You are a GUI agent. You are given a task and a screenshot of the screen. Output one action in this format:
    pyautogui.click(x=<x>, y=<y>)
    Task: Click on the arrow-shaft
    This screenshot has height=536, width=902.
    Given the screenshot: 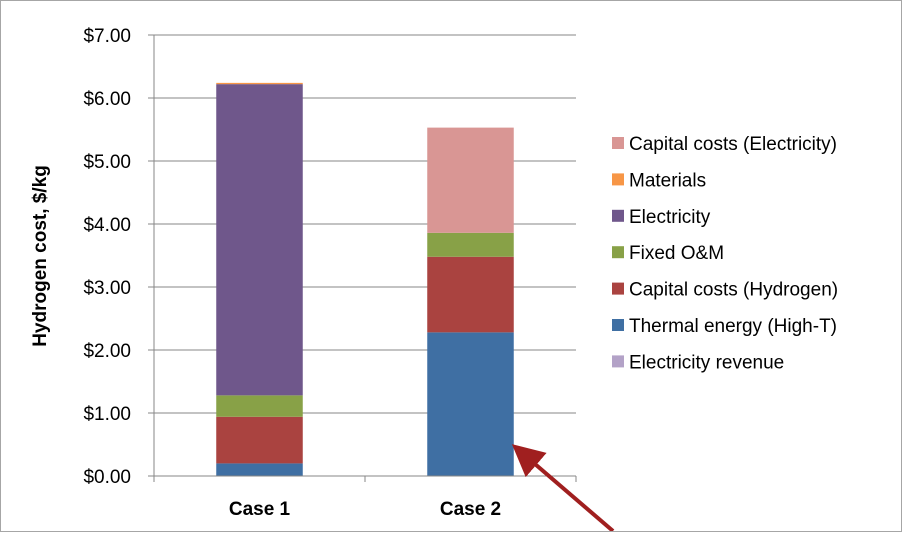 What is the action you would take?
    pyautogui.click(x=563, y=488)
    